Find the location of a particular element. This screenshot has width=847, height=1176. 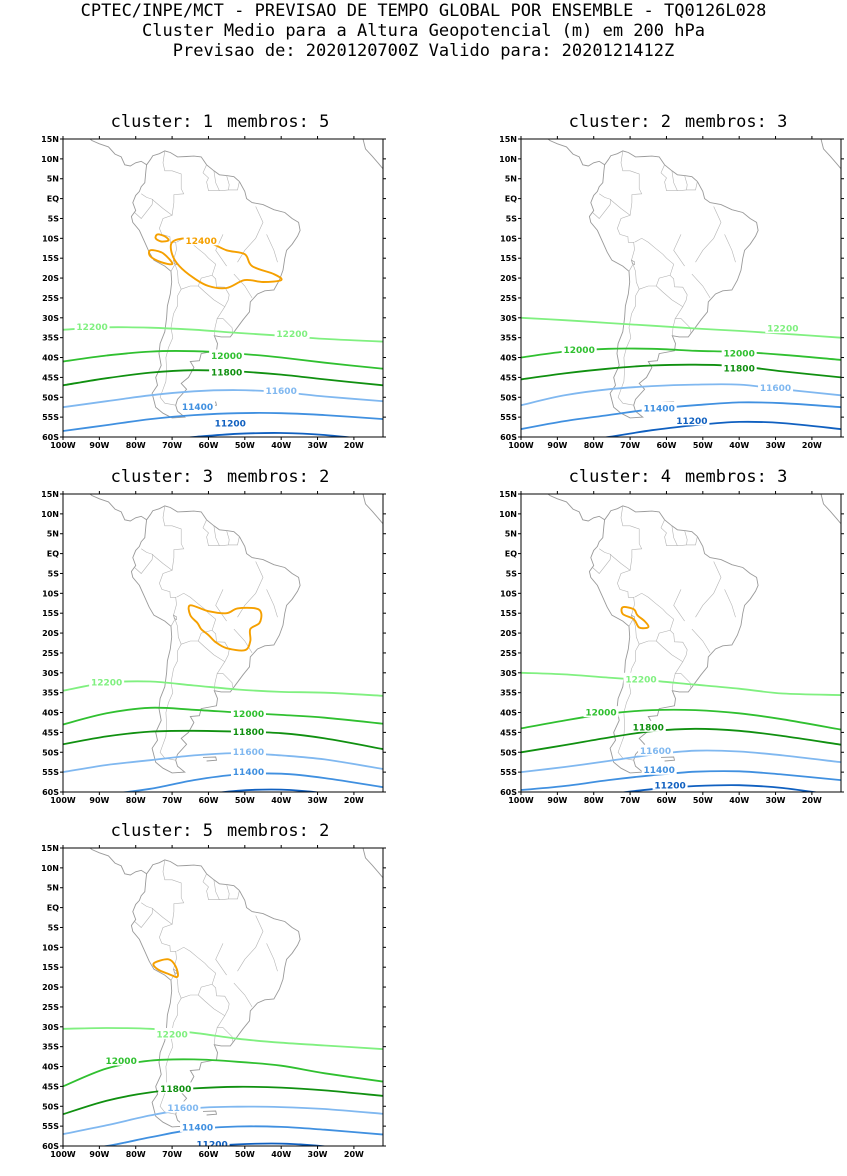

lat-label: 25S is located at coordinates (50, 1007).